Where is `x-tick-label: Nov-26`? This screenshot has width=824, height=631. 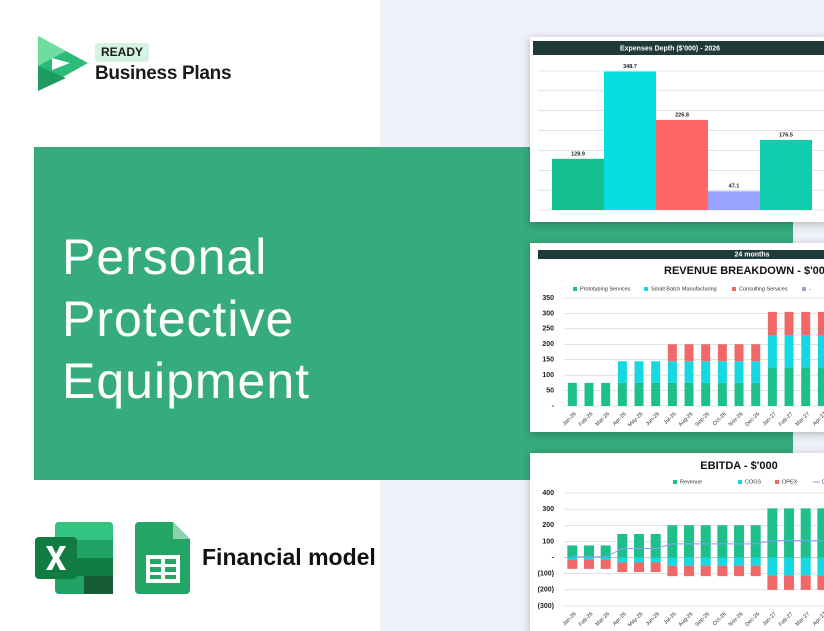
x-tick-label: Nov-26 is located at coordinates (736, 419).